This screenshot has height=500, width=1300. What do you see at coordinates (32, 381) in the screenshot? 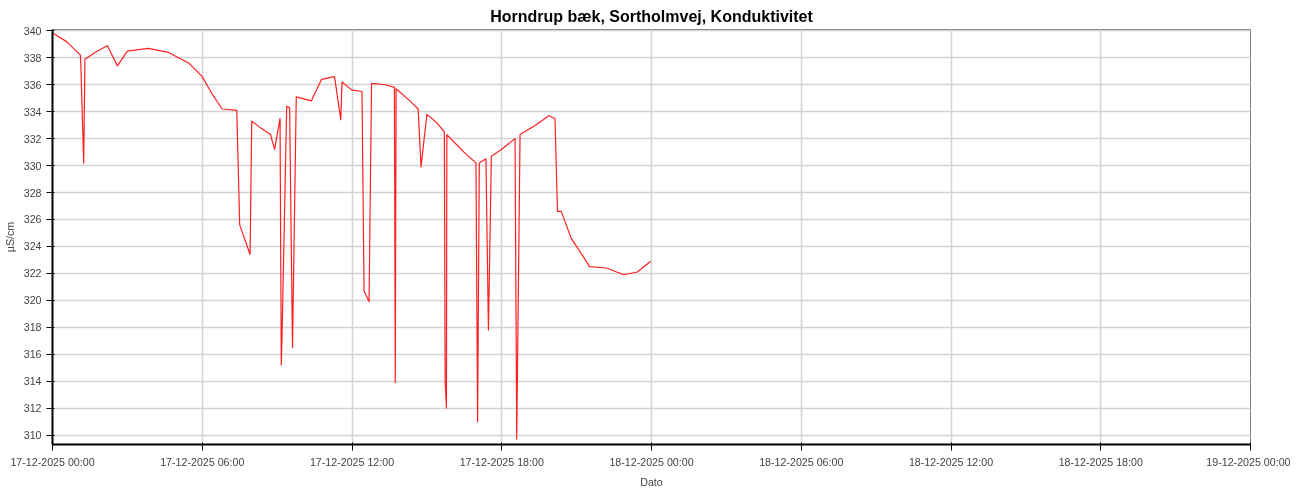
I see `y-tick-label: 314` at bounding box center [32, 381].